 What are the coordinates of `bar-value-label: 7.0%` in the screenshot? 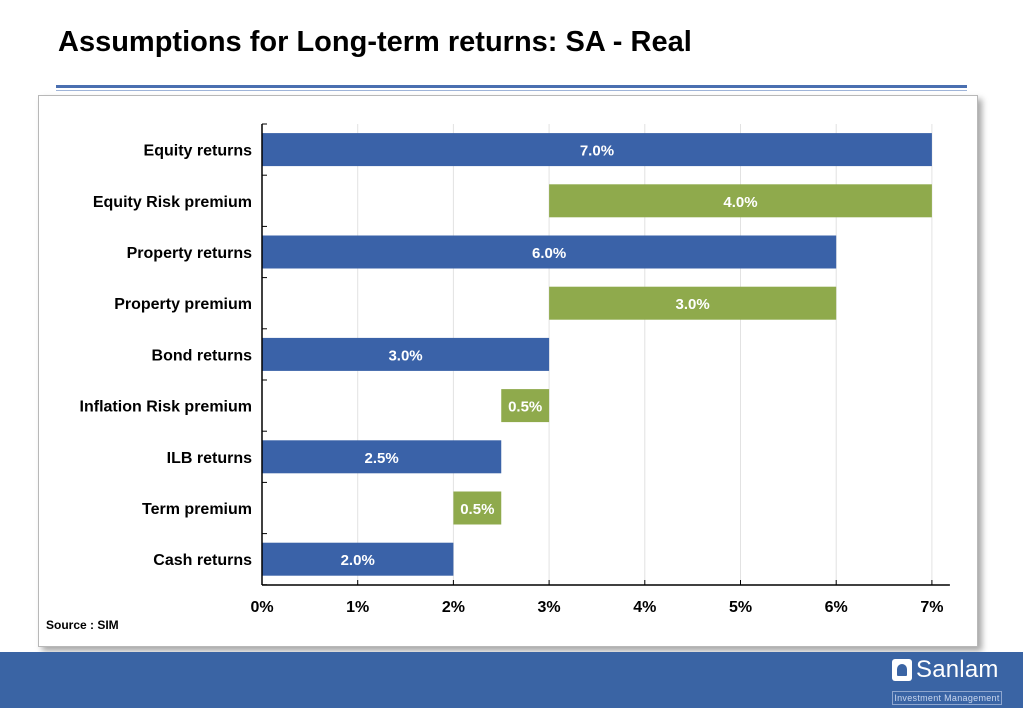 It's located at (597, 151).